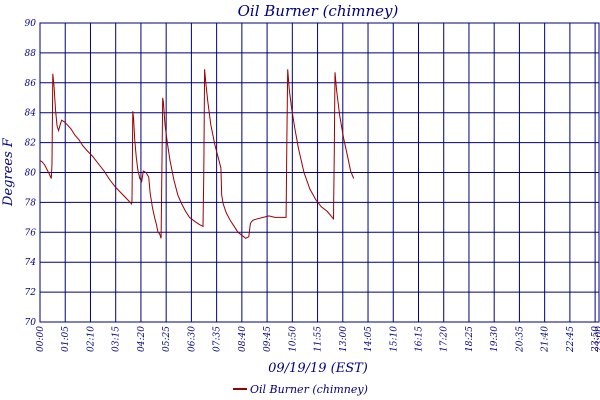 The width and height of the screenshot is (600, 400). I want to click on x-axis-label: 09/19/19 (EST), so click(318, 368).